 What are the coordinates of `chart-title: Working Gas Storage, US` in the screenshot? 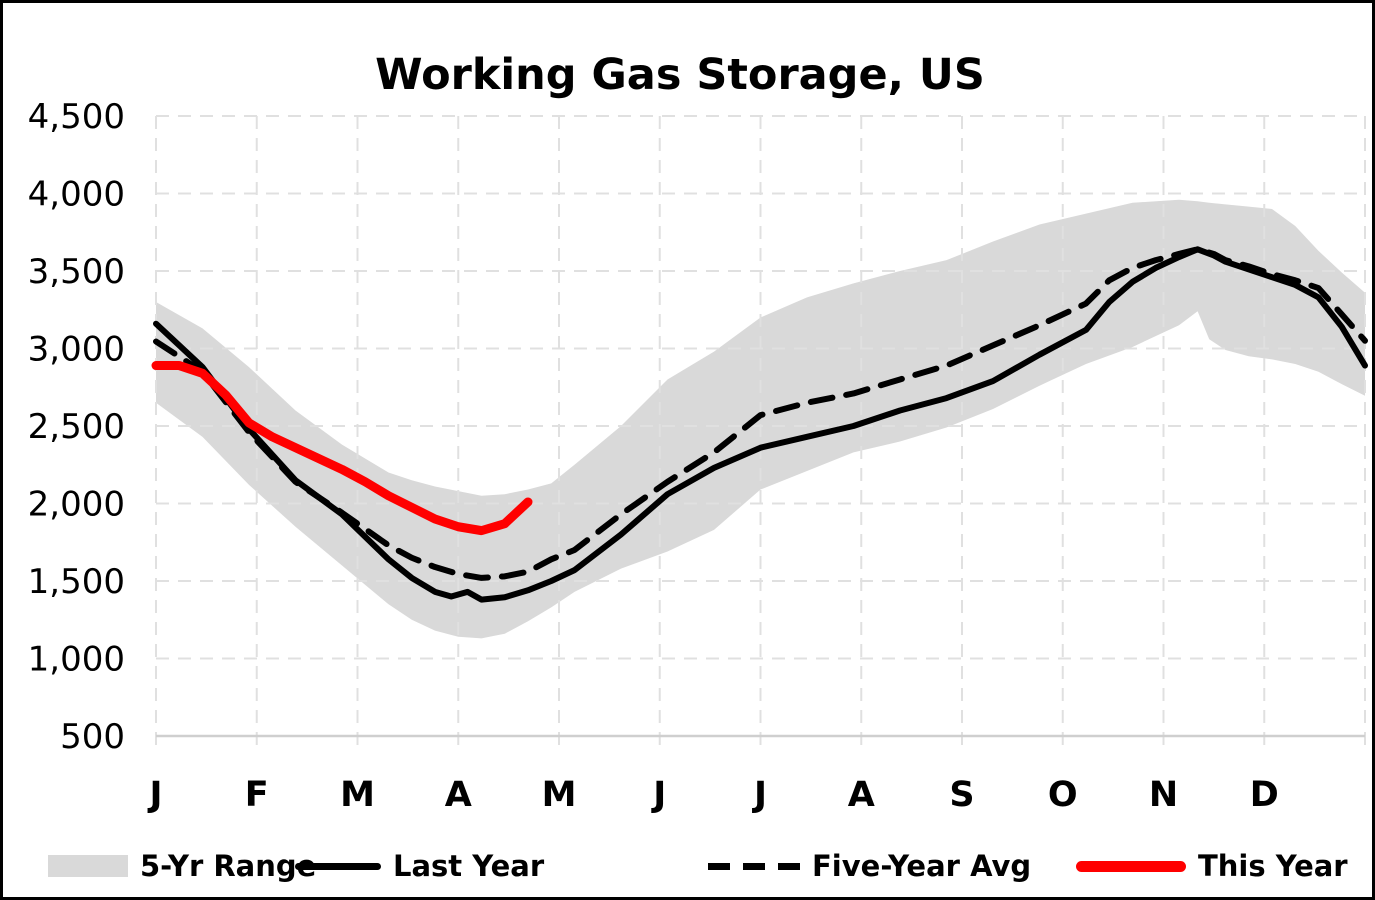 It's located at (680, 75).